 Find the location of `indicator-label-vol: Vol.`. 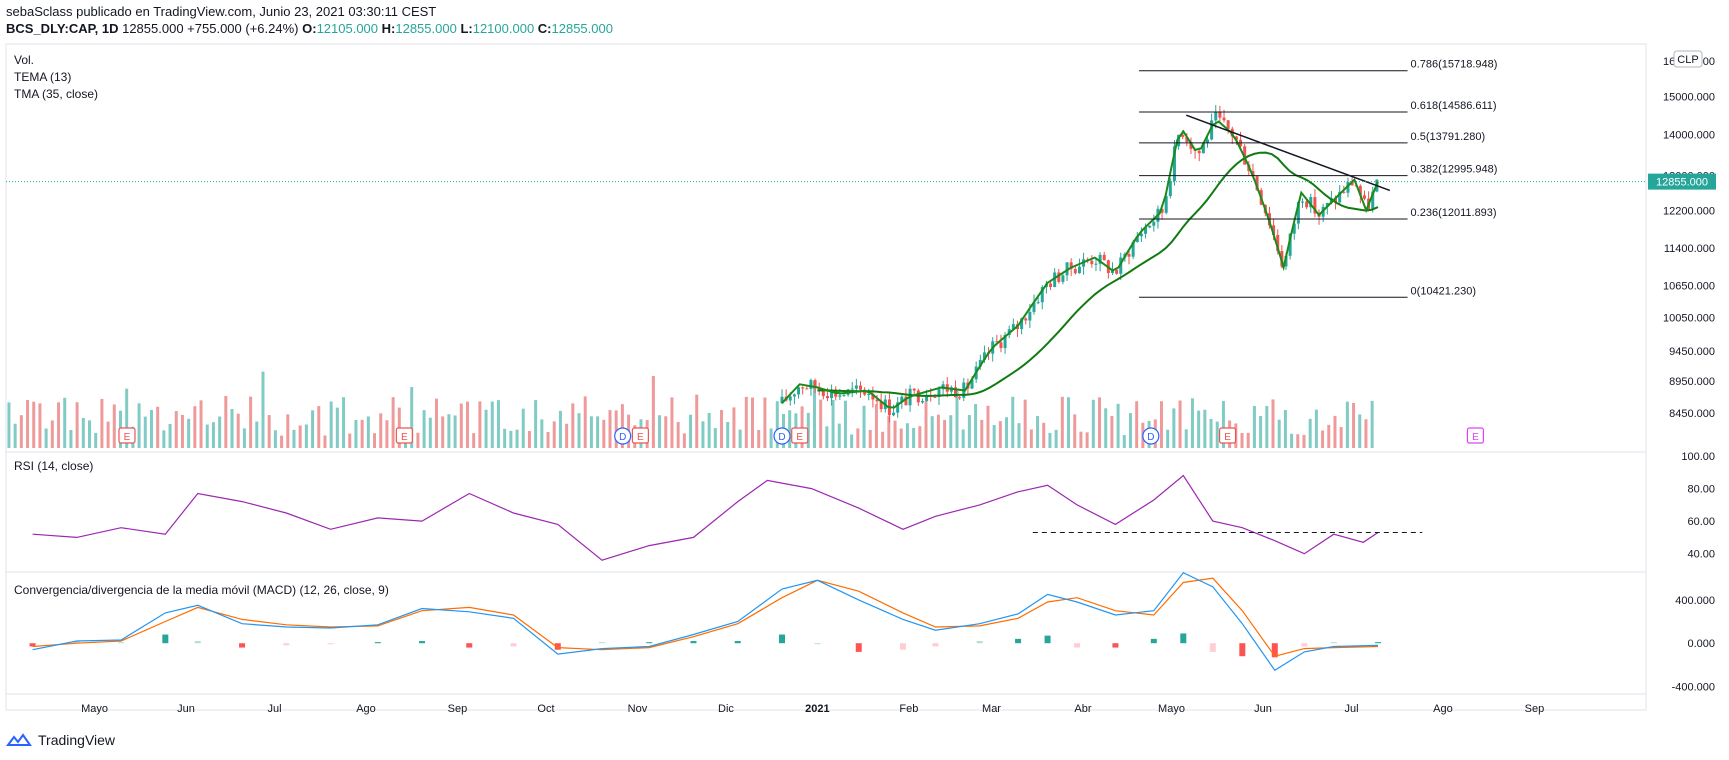

indicator-label-vol: Vol. is located at coordinates (24, 60).